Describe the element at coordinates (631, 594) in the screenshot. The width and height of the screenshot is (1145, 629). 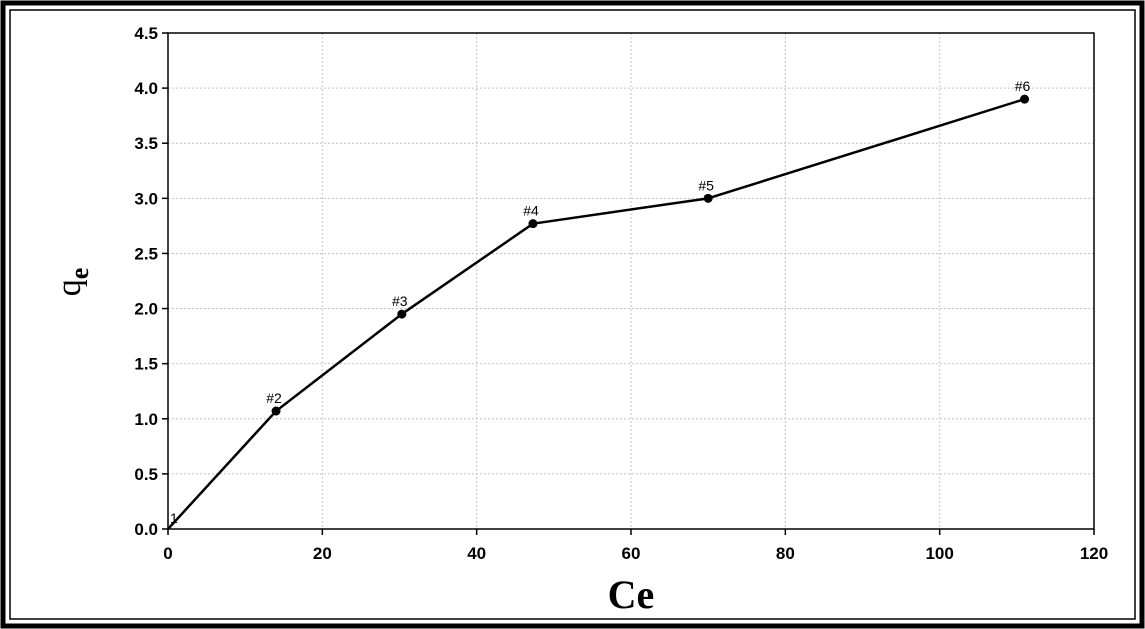
I see `x-axis-title: Ce` at that location.